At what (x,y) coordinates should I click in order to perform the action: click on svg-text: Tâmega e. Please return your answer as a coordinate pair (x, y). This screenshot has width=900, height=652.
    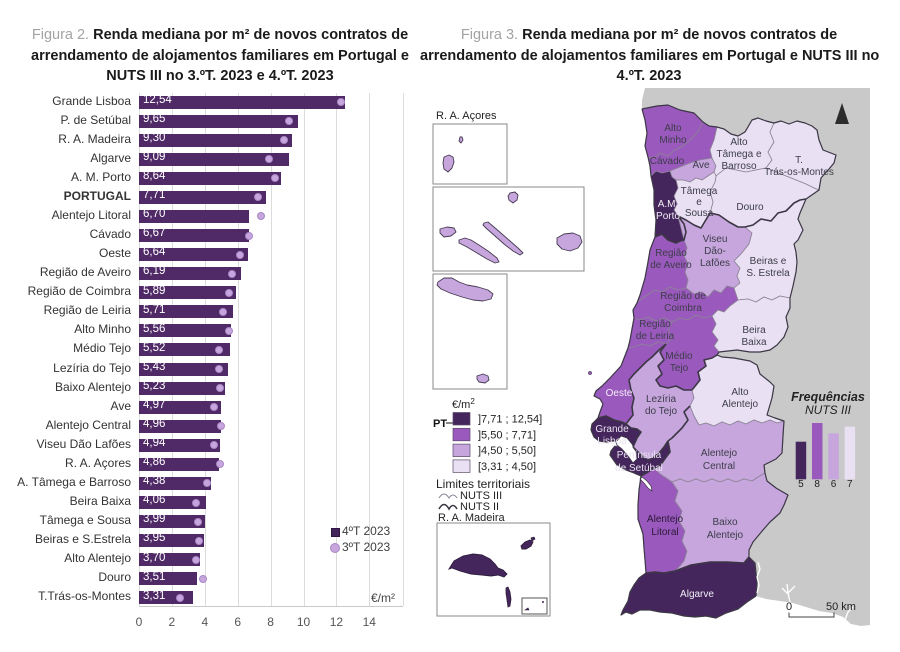
    Looking at the image, I should click on (738, 154).